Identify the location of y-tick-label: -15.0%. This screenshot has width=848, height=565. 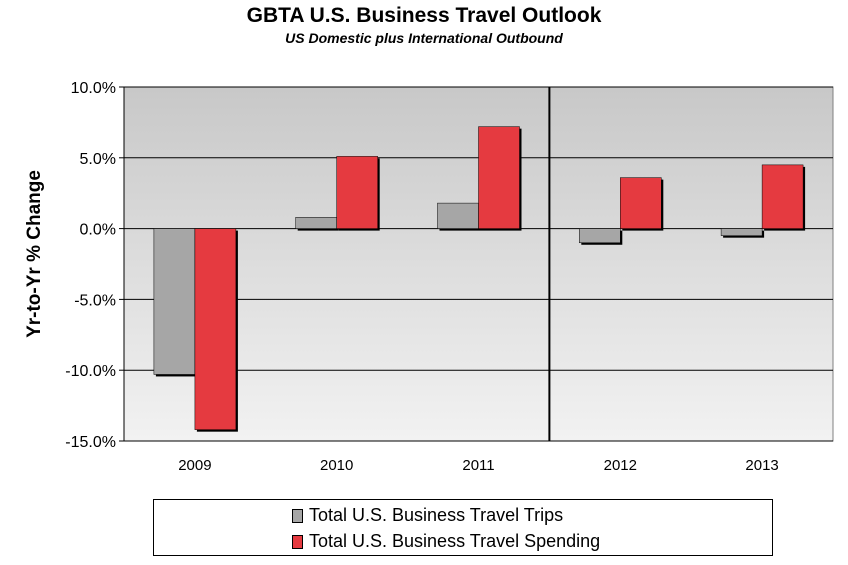
(90, 442).